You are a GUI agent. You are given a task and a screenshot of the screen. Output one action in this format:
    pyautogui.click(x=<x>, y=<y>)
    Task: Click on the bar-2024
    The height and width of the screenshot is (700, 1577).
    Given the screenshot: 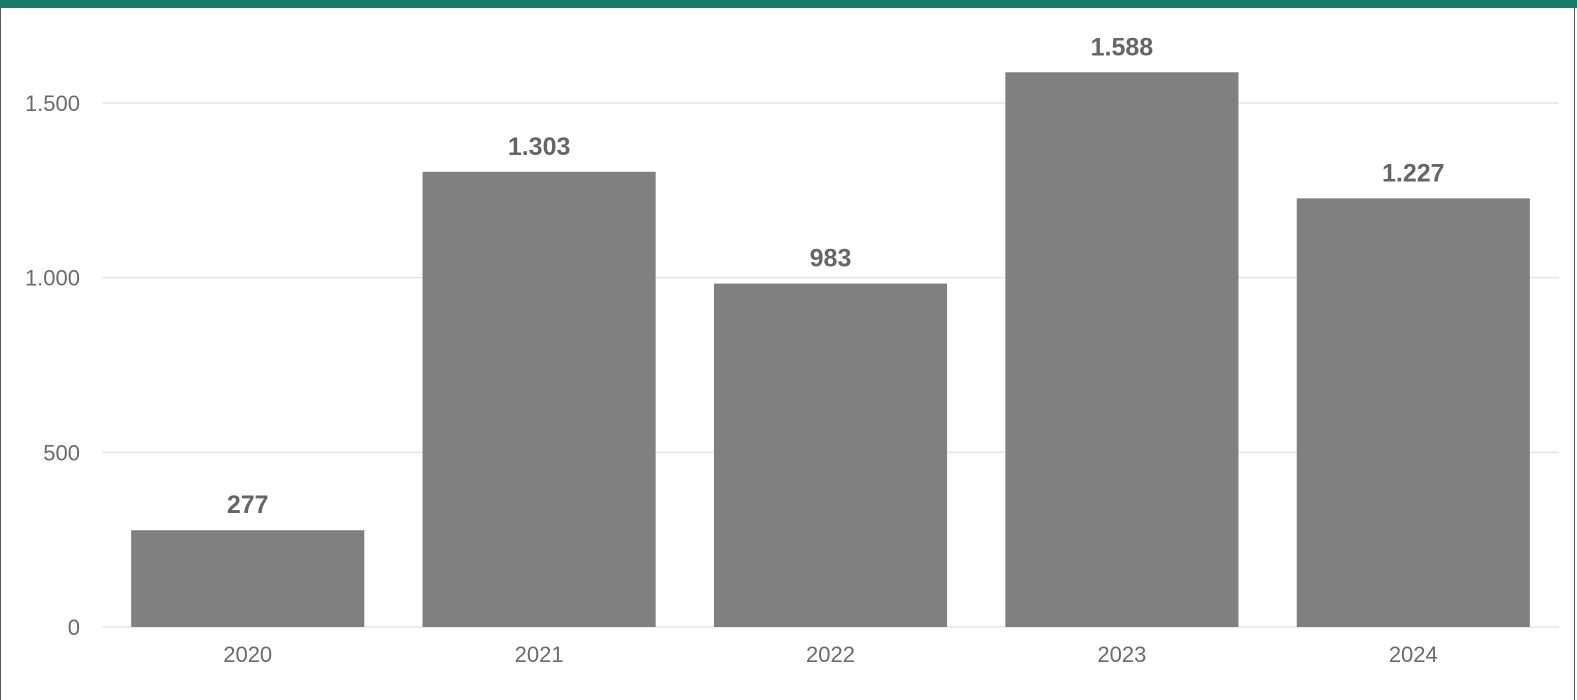 What is the action you would take?
    pyautogui.click(x=1413, y=413)
    